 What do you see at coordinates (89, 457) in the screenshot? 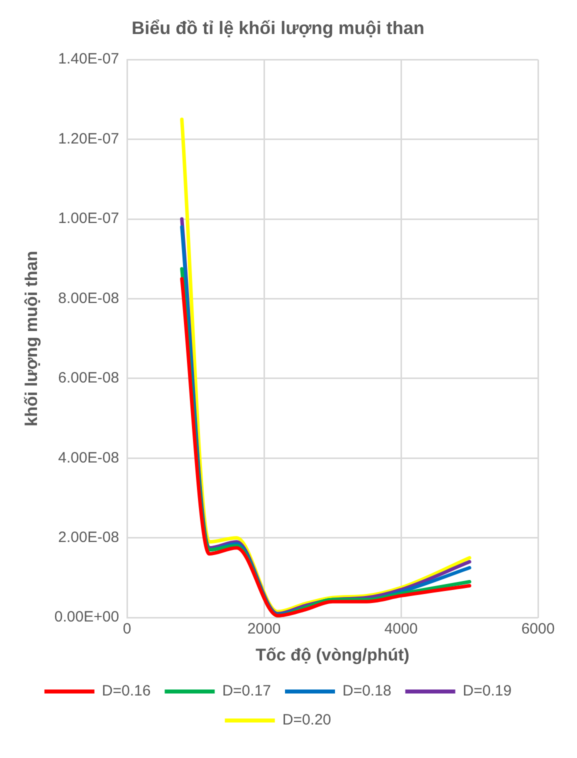
I see `y-tick-label: 4.00E-08` at bounding box center [89, 457].